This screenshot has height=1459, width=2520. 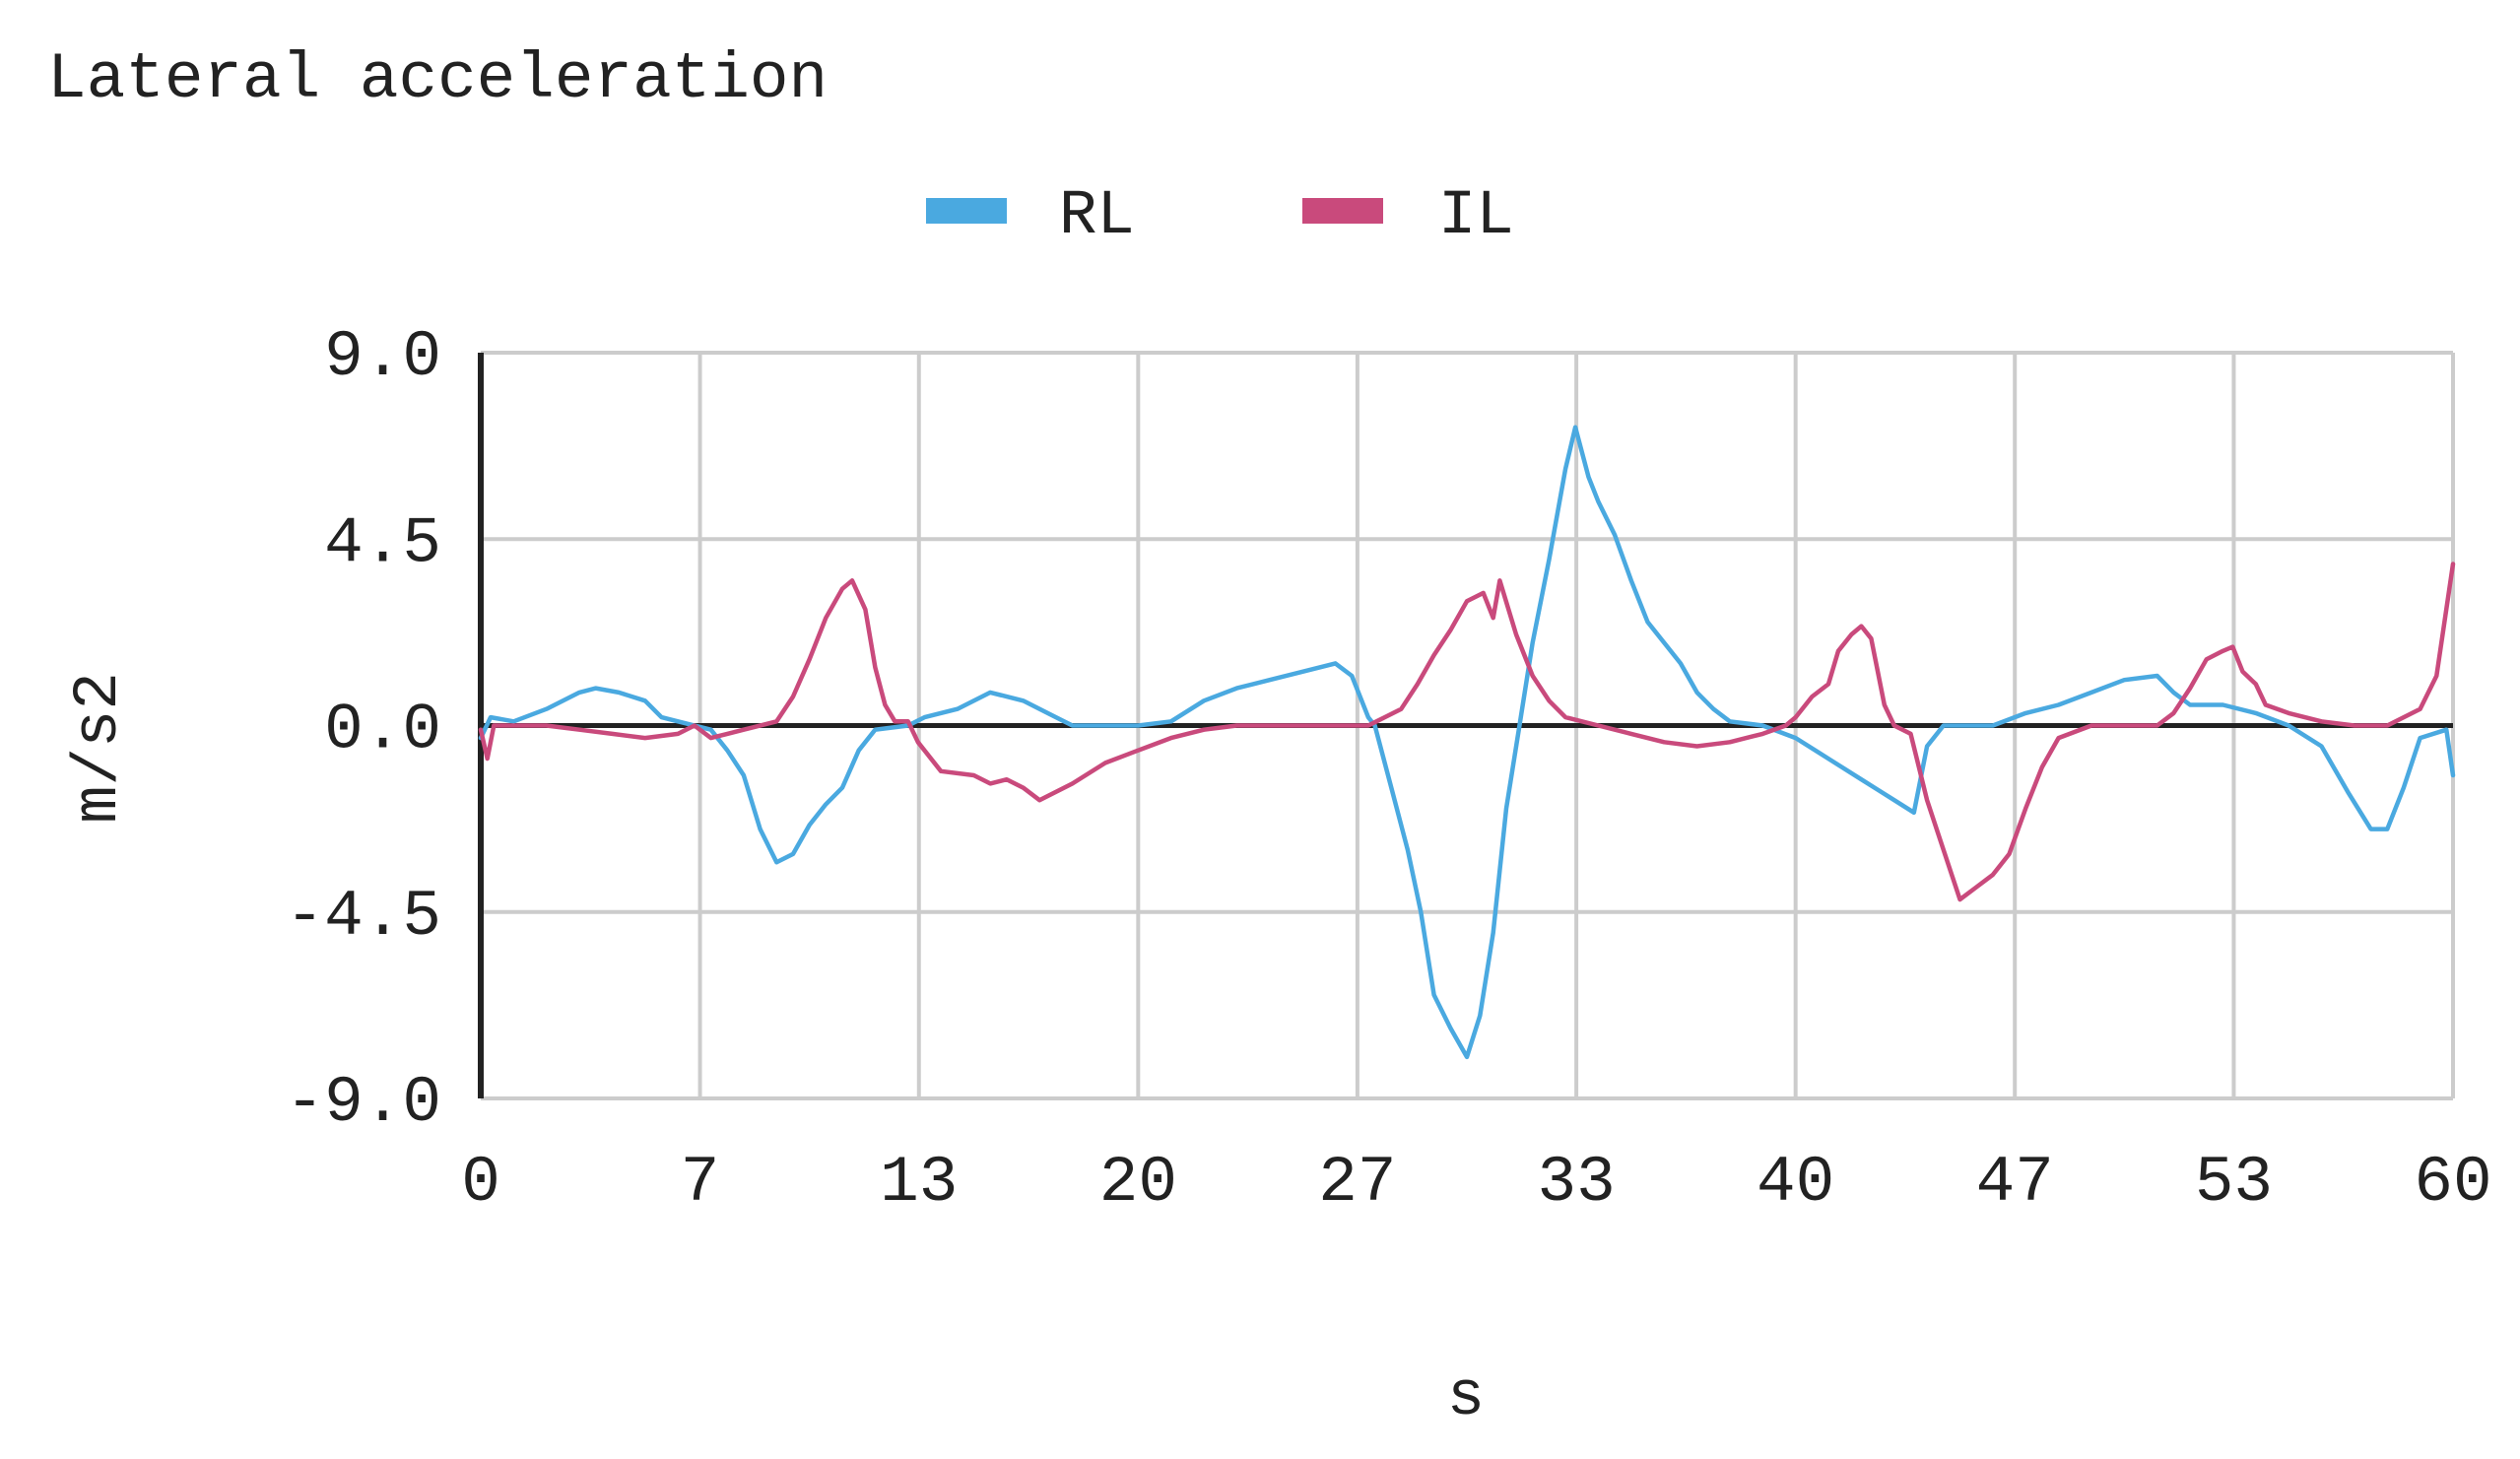 What do you see at coordinates (382, 357) in the screenshot?
I see `y-tick-label: 9.0` at bounding box center [382, 357].